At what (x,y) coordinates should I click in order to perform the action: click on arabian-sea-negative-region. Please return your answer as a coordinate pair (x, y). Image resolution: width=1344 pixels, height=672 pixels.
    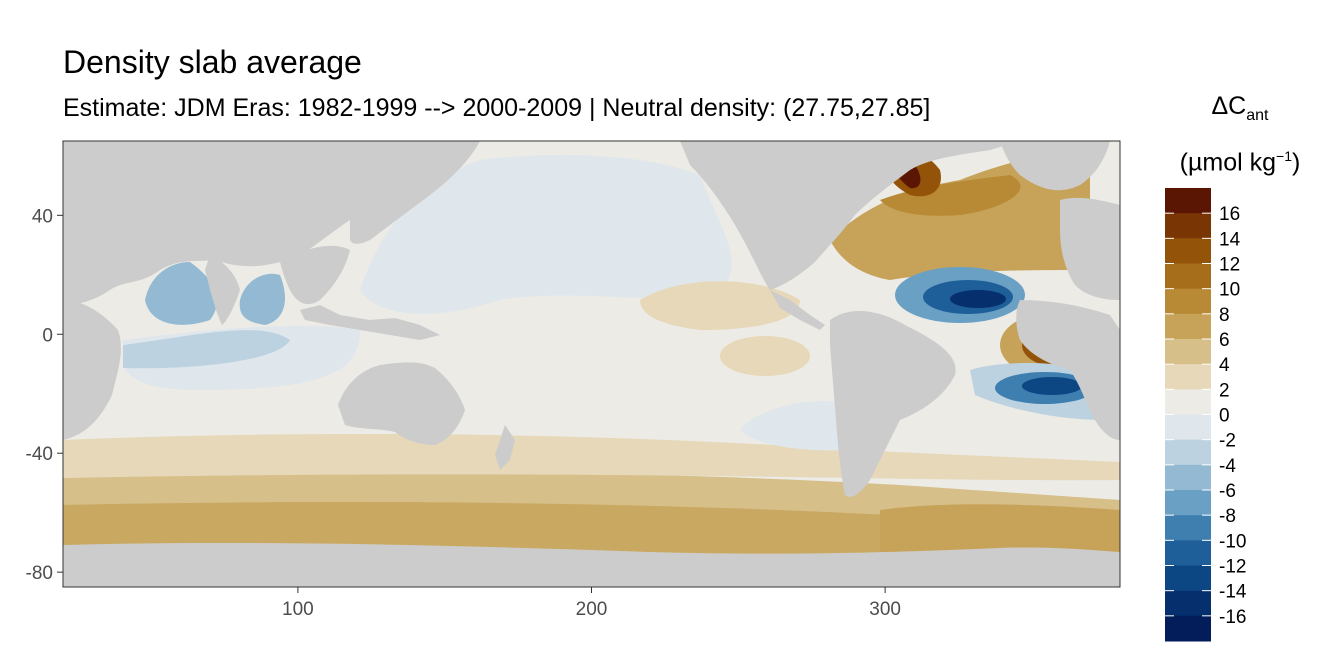
    Looking at the image, I should click on (181, 293).